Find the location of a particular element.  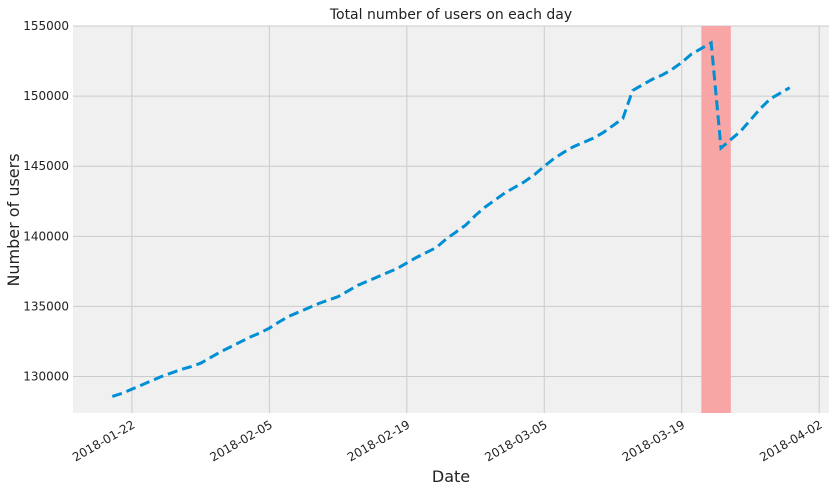

chart-title: Total number of users on each day is located at coordinates (450, 15).